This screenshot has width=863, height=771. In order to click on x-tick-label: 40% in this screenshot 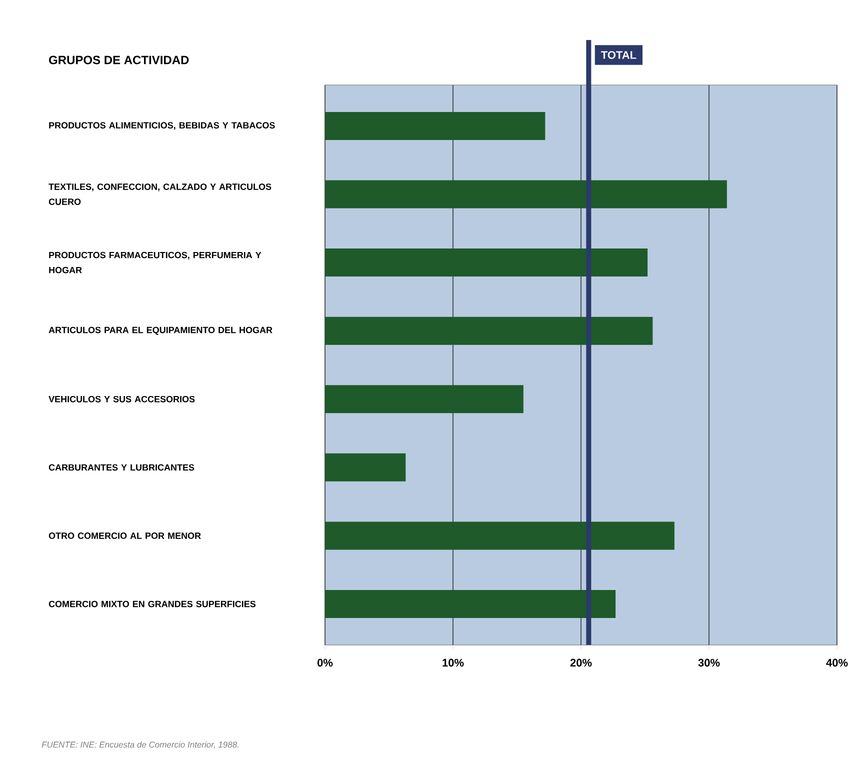, I will do `click(837, 662)`.